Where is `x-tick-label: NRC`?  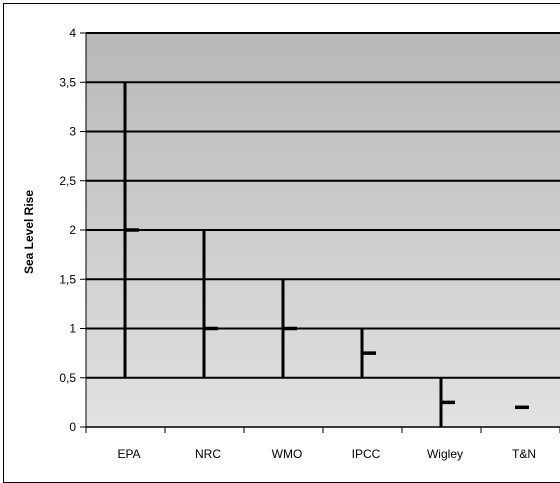 x-tick-label: NRC is located at coordinates (208, 454).